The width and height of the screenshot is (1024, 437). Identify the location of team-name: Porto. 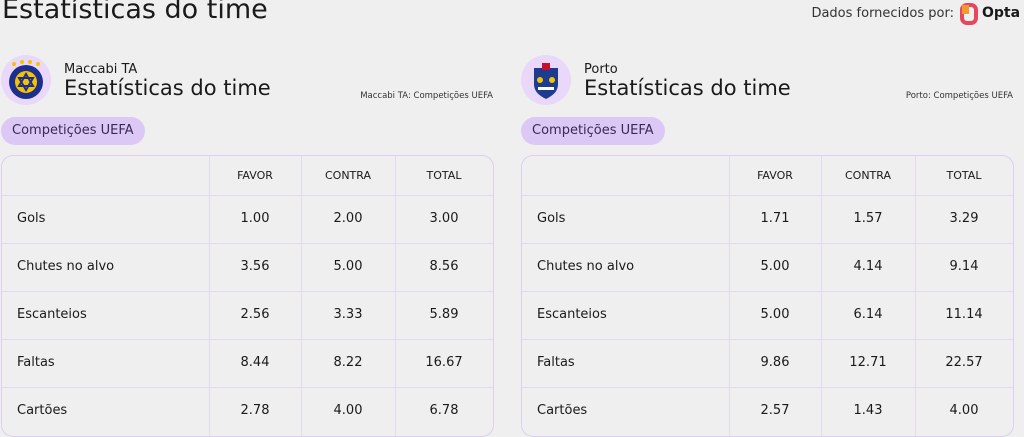
(601, 69).